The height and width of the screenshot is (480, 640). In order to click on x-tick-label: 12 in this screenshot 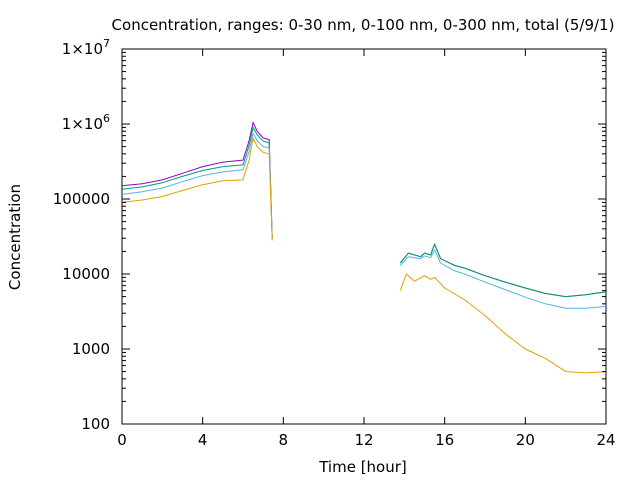, I will do `click(363, 440)`.